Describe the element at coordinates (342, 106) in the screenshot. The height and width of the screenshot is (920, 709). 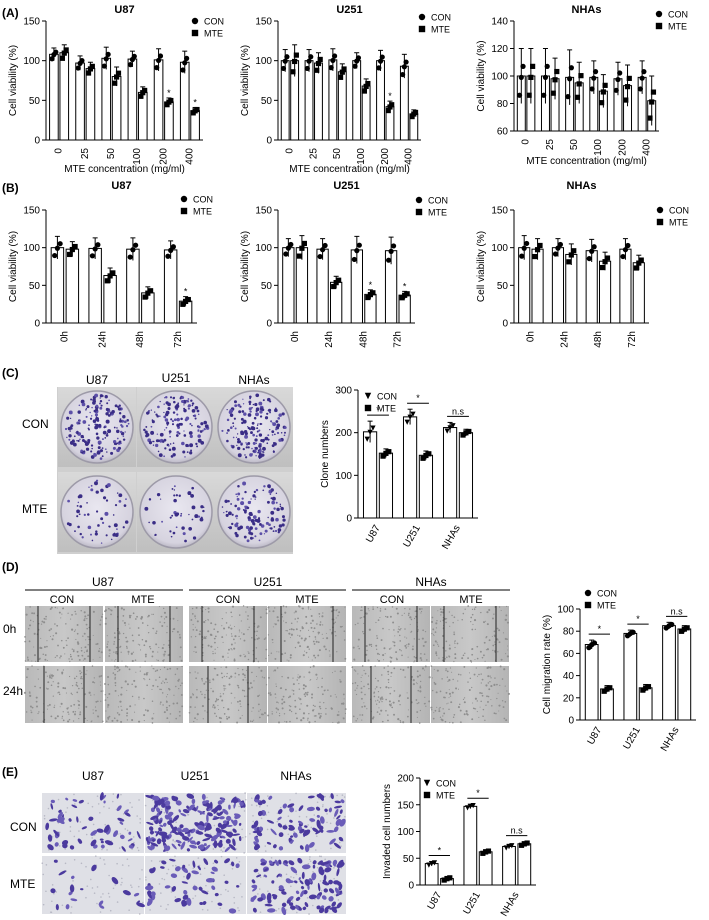
I see `a-u251-bar-mte` at that location.